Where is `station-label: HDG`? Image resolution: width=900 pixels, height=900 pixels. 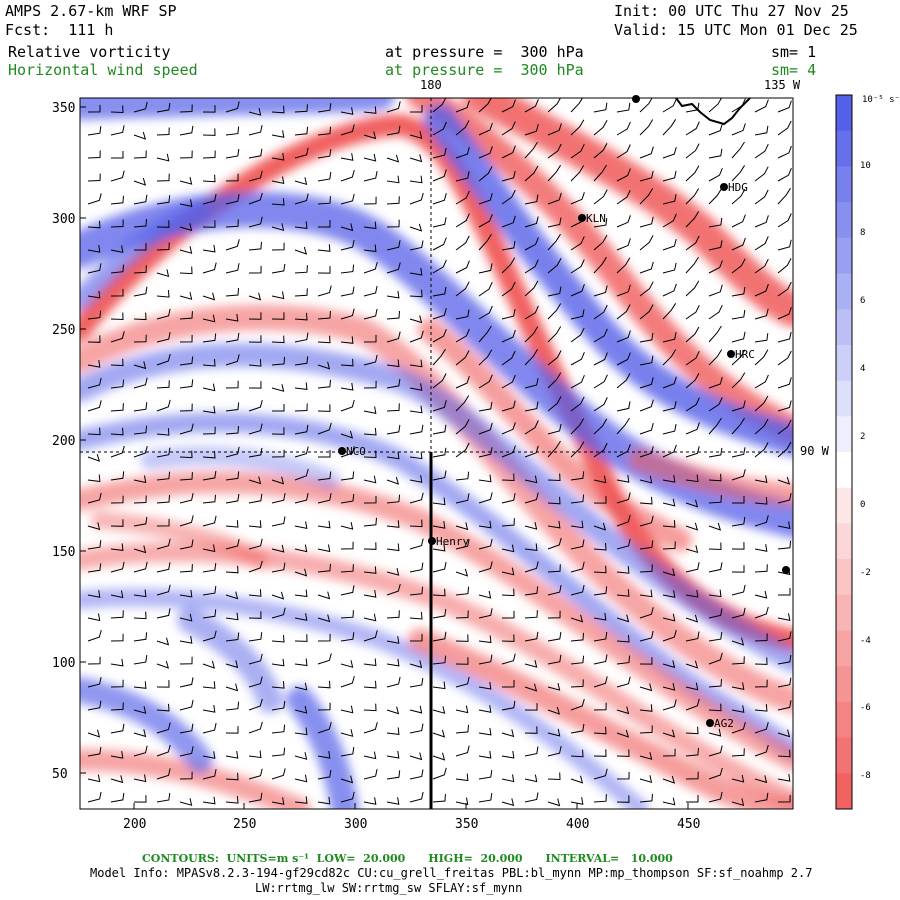 station-label: HDG is located at coordinates (738, 187).